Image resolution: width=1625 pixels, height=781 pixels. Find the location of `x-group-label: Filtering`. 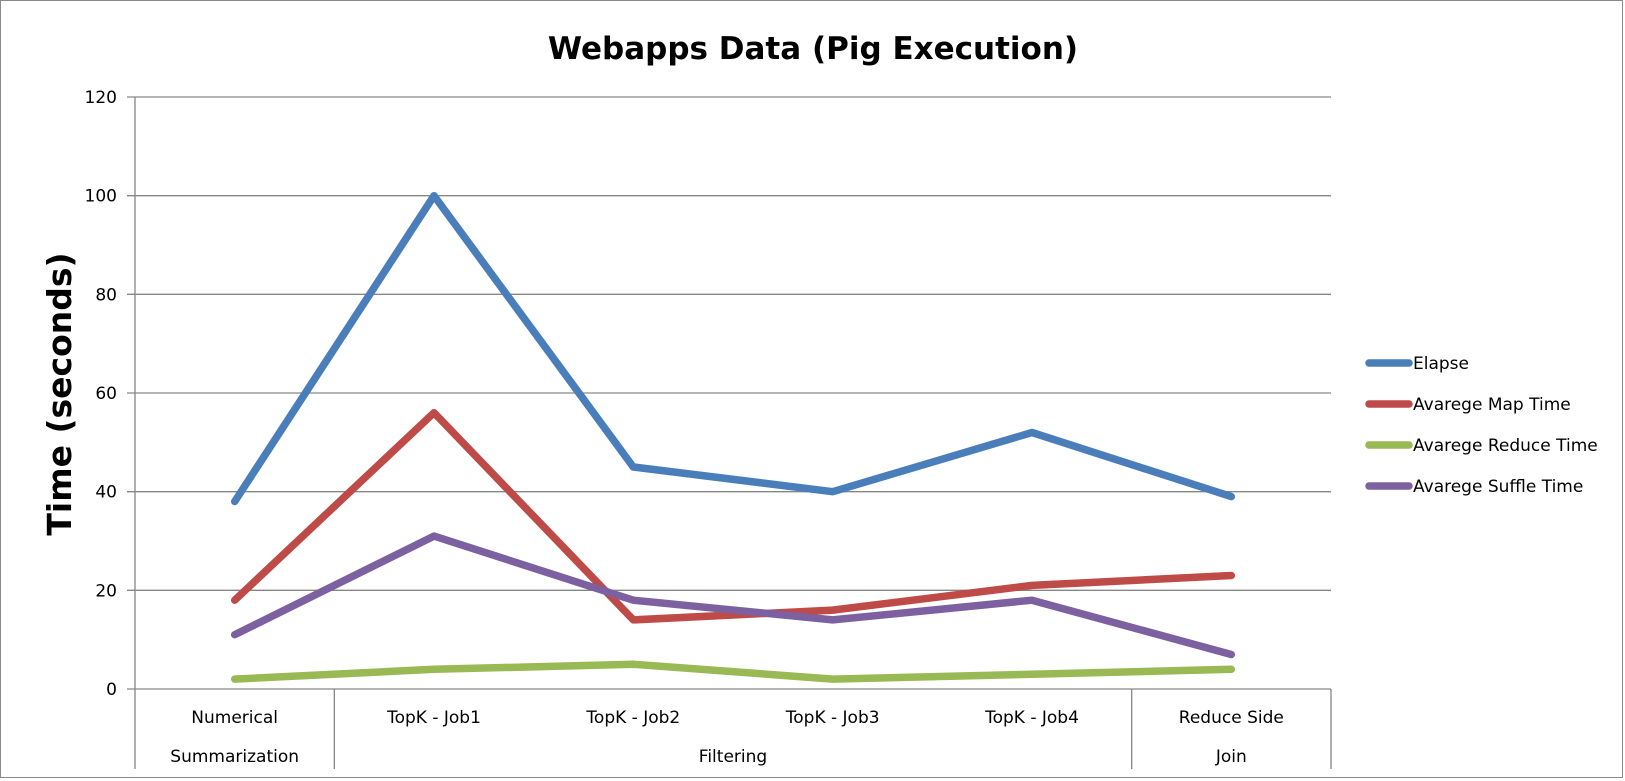

x-group-label: Filtering is located at coordinates (733, 757).